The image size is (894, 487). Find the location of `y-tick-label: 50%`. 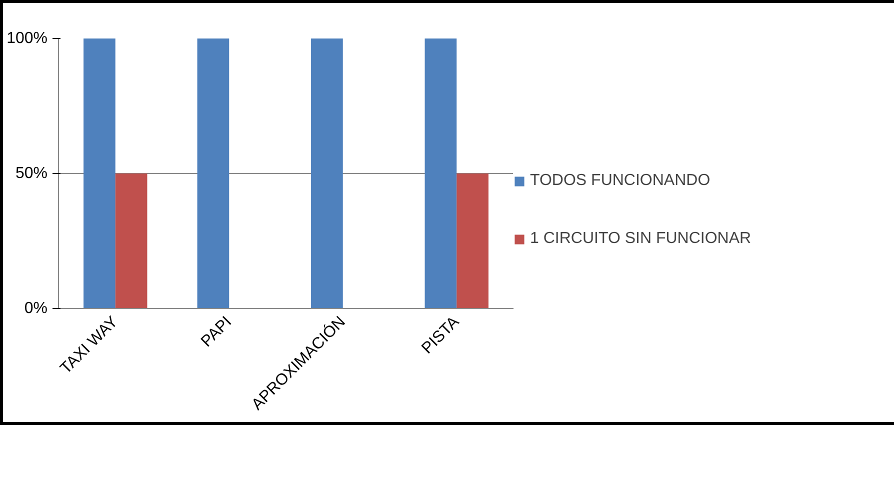

y-tick-label: 50% is located at coordinates (31, 173).